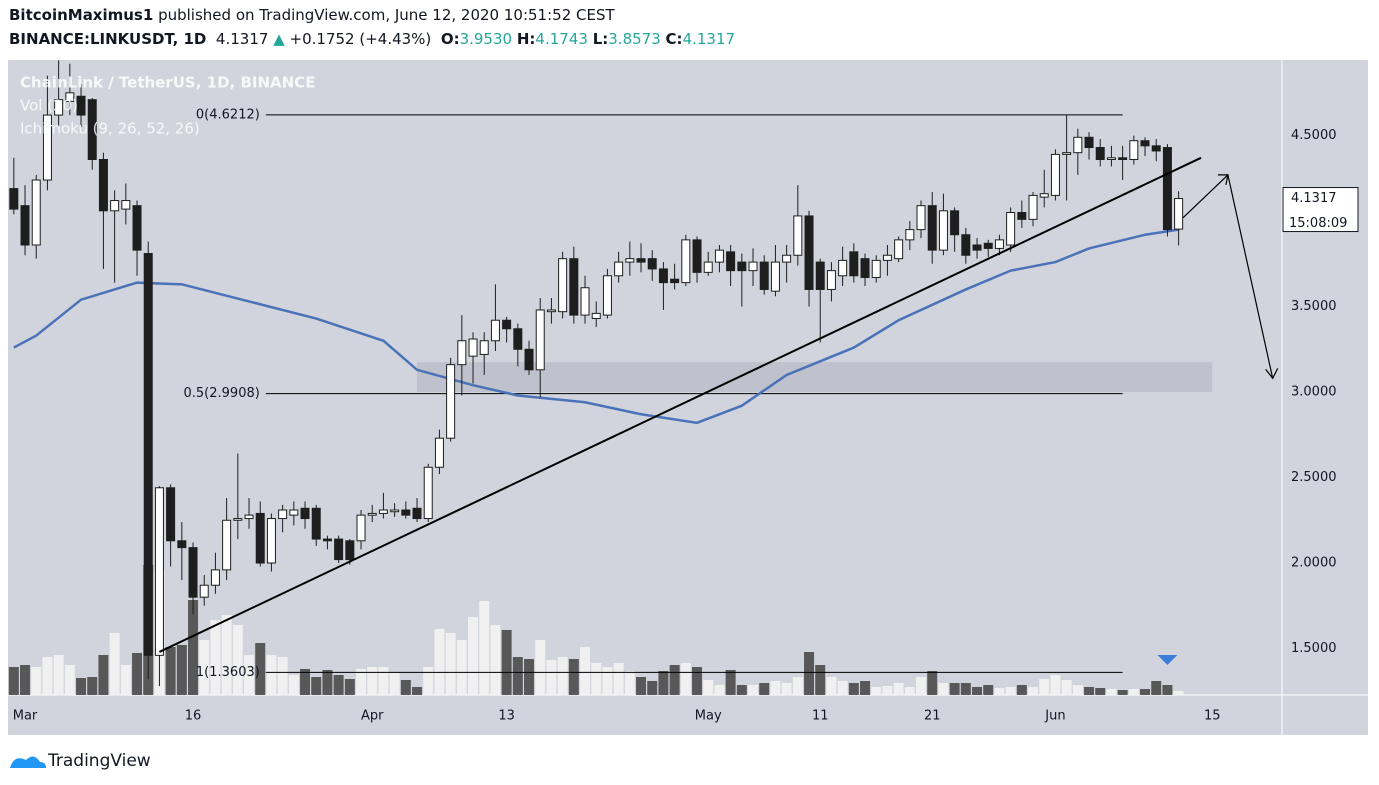 Image resolution: width=1379 pixels, height=785 pixels. I want to click on indicator-label: Ichimoku (9, 26, 52, 26), so click(110, 129).